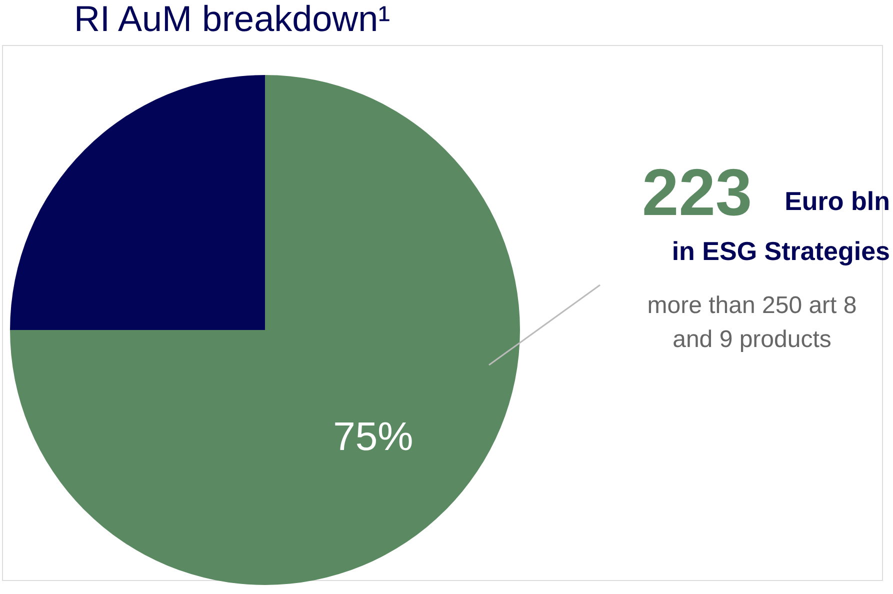 The image size is (893, 594). Describe the element at coordinates (837, 201) in the screenshot. I see `text: Euro bln` at that location.